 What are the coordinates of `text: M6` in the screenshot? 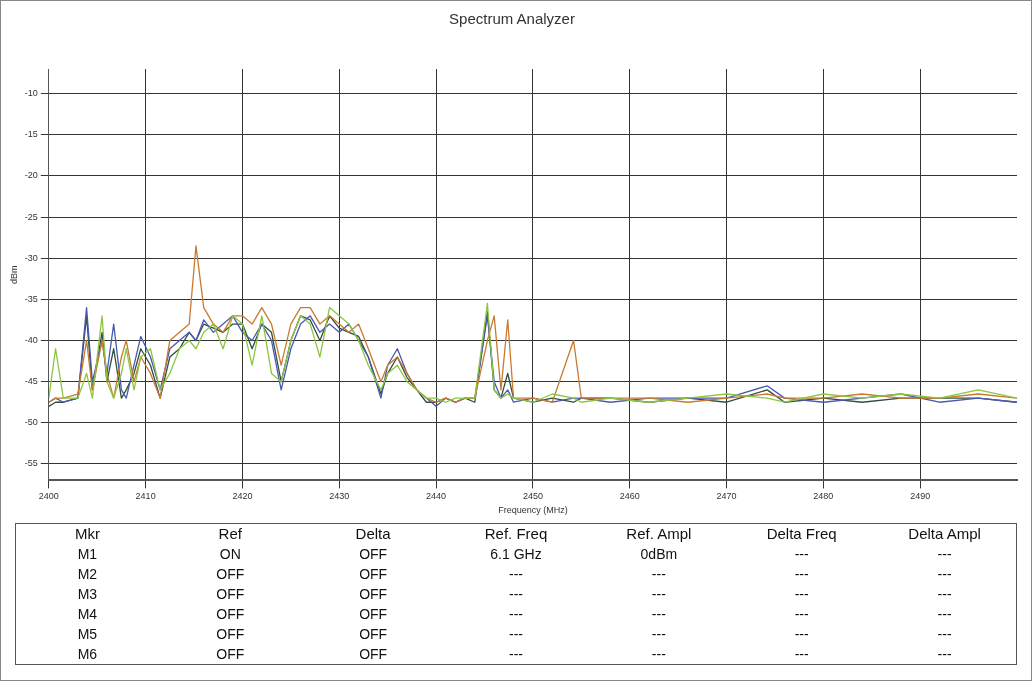 It's located at (87, 654).